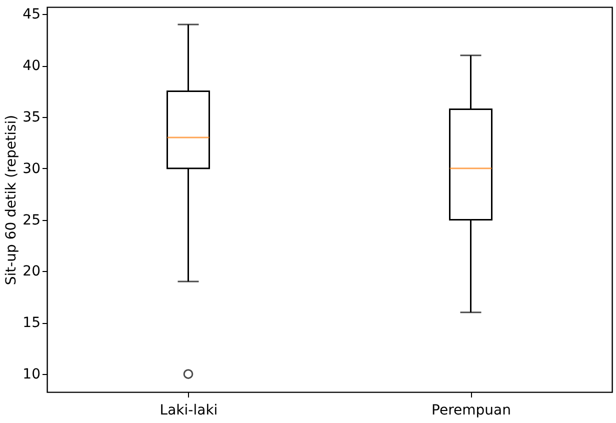 The width and height of the screenshot is (616, 423). I want to click on y-tick-label: 15, so click(31, 323).